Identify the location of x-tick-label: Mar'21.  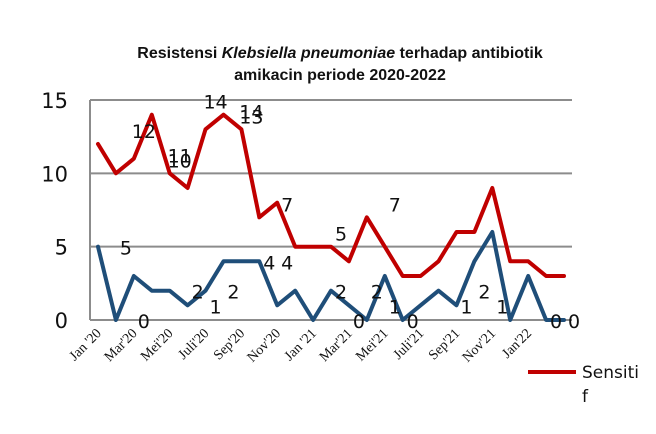
(336, 345).